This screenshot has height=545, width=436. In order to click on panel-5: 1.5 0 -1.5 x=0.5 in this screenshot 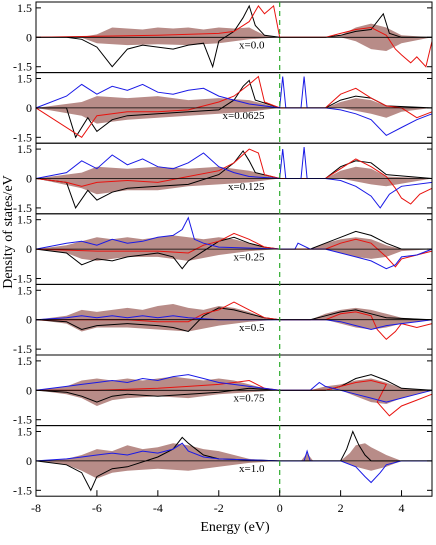, I will do `click(223, 319)`.